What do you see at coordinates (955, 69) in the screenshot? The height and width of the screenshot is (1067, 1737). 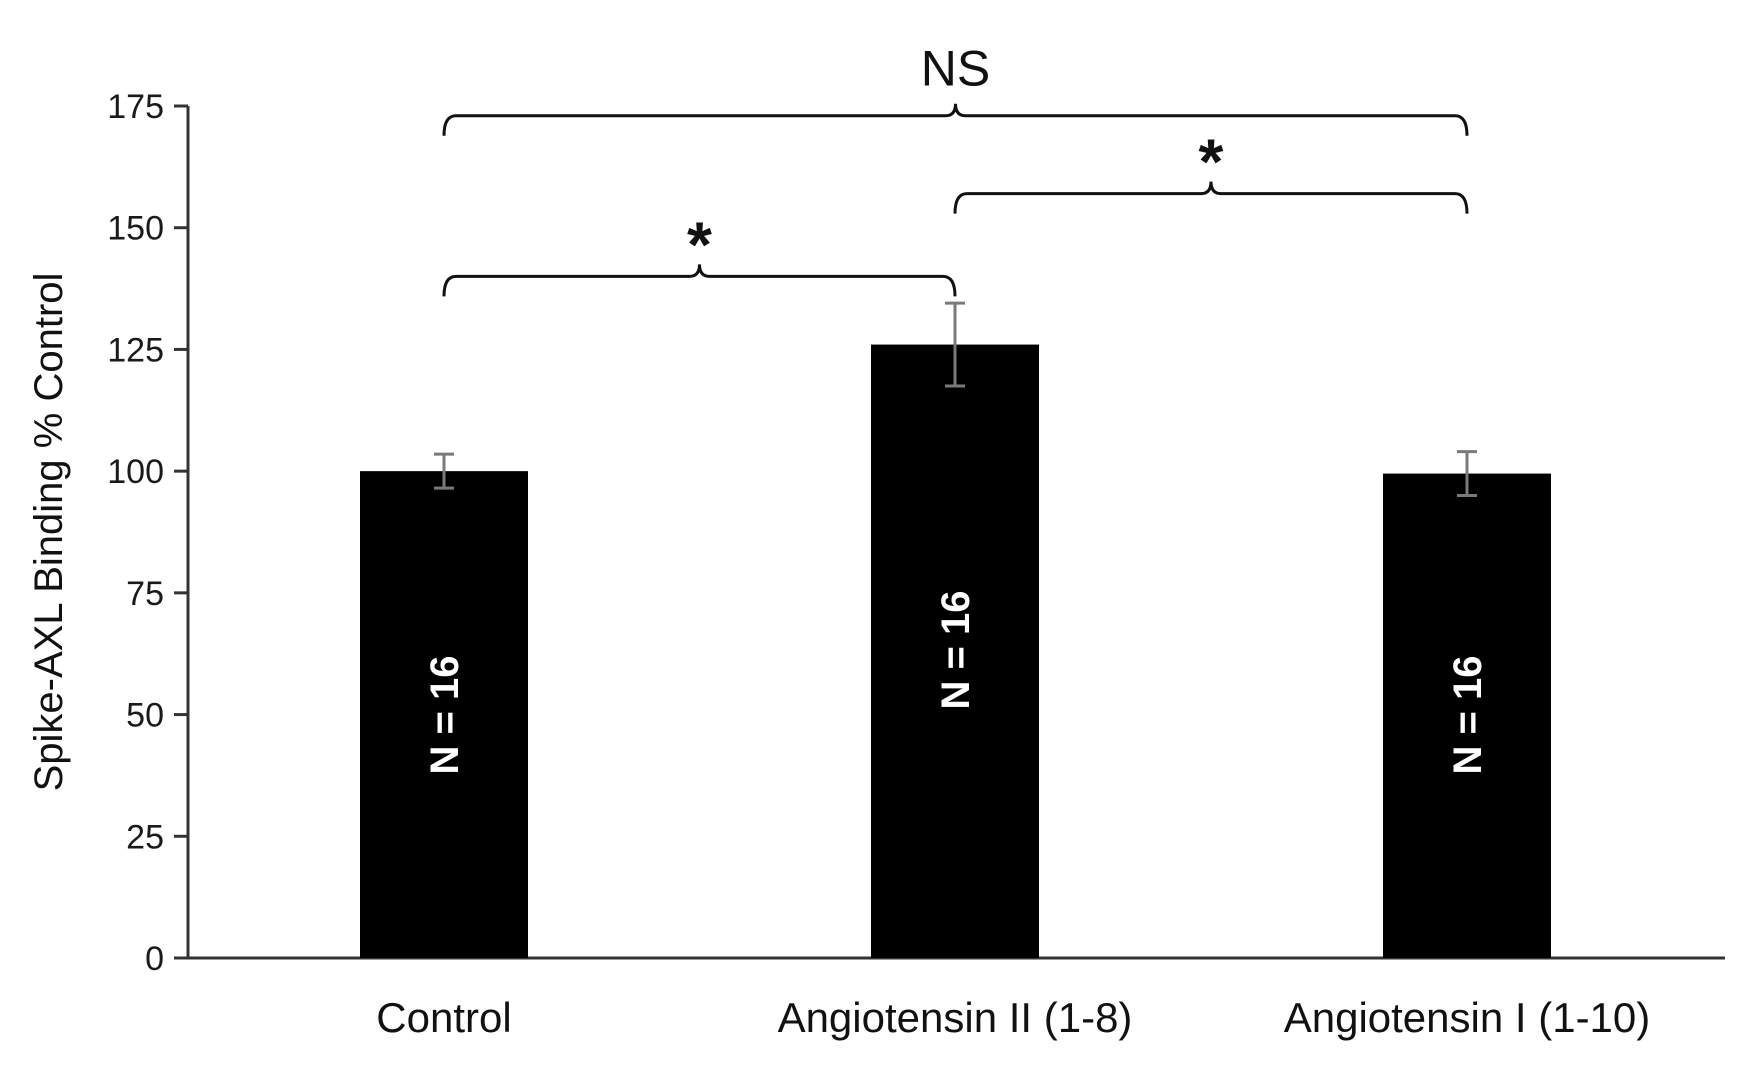 I see `significance-label: NS` at bounding box center [955, 69].